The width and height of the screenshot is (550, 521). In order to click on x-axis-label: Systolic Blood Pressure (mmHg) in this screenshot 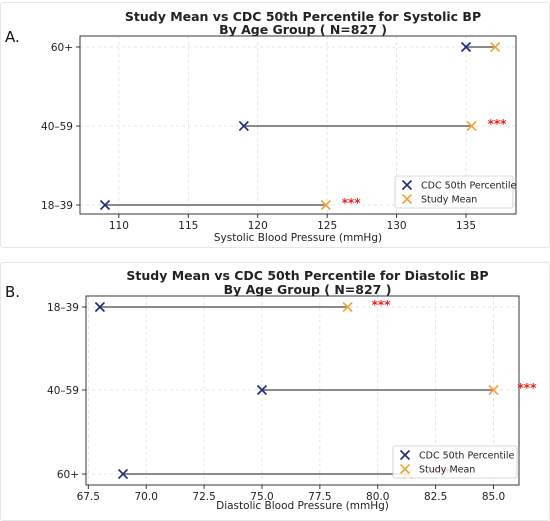, I will do `click(298, 238)`.